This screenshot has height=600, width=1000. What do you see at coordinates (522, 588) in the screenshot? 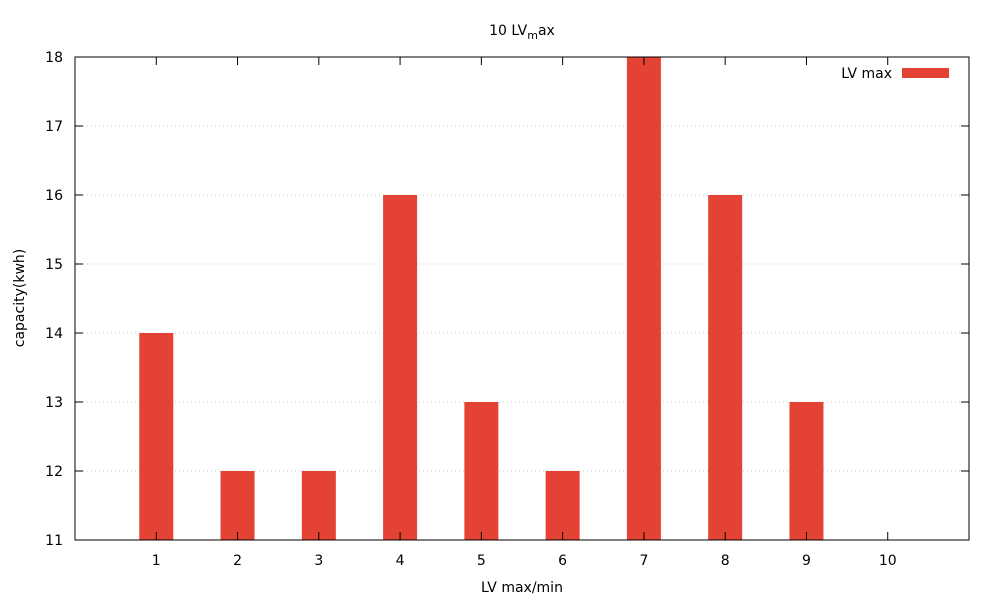
I see `x-axis-label: LV max/min` at bounding box center [522, 588].